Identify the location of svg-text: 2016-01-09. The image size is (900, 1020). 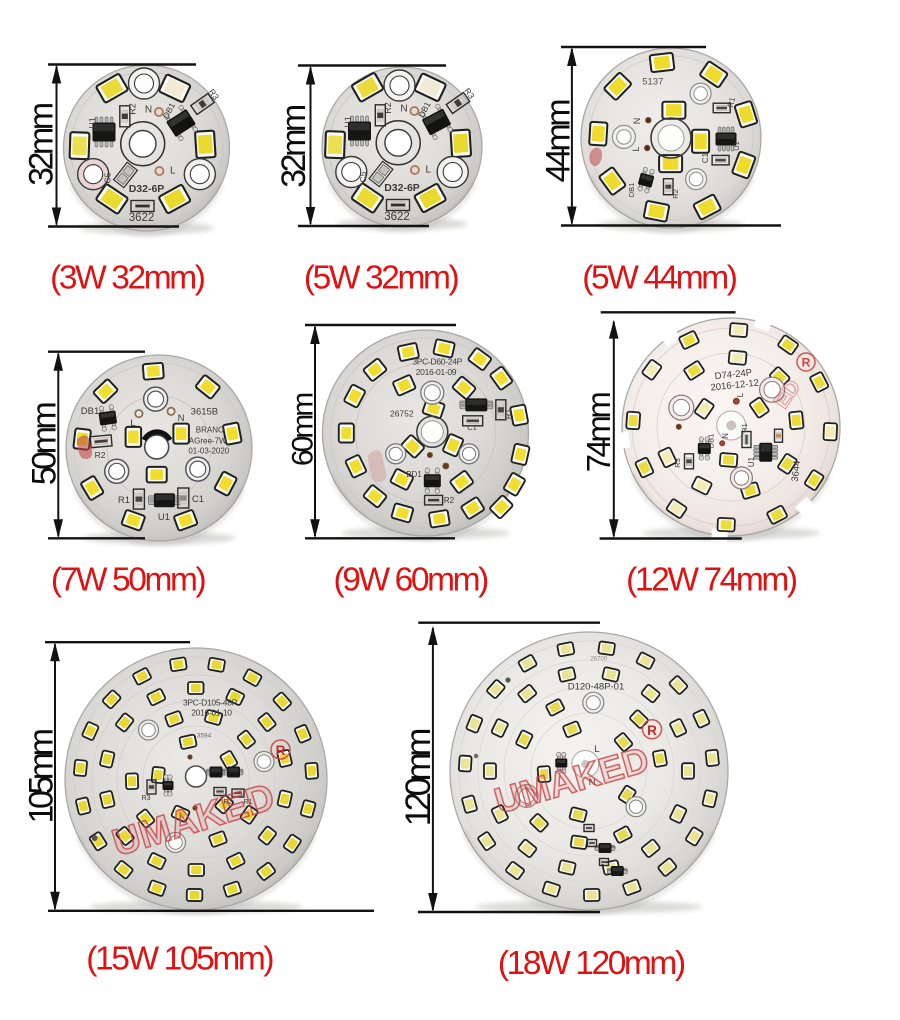
(436, 372).